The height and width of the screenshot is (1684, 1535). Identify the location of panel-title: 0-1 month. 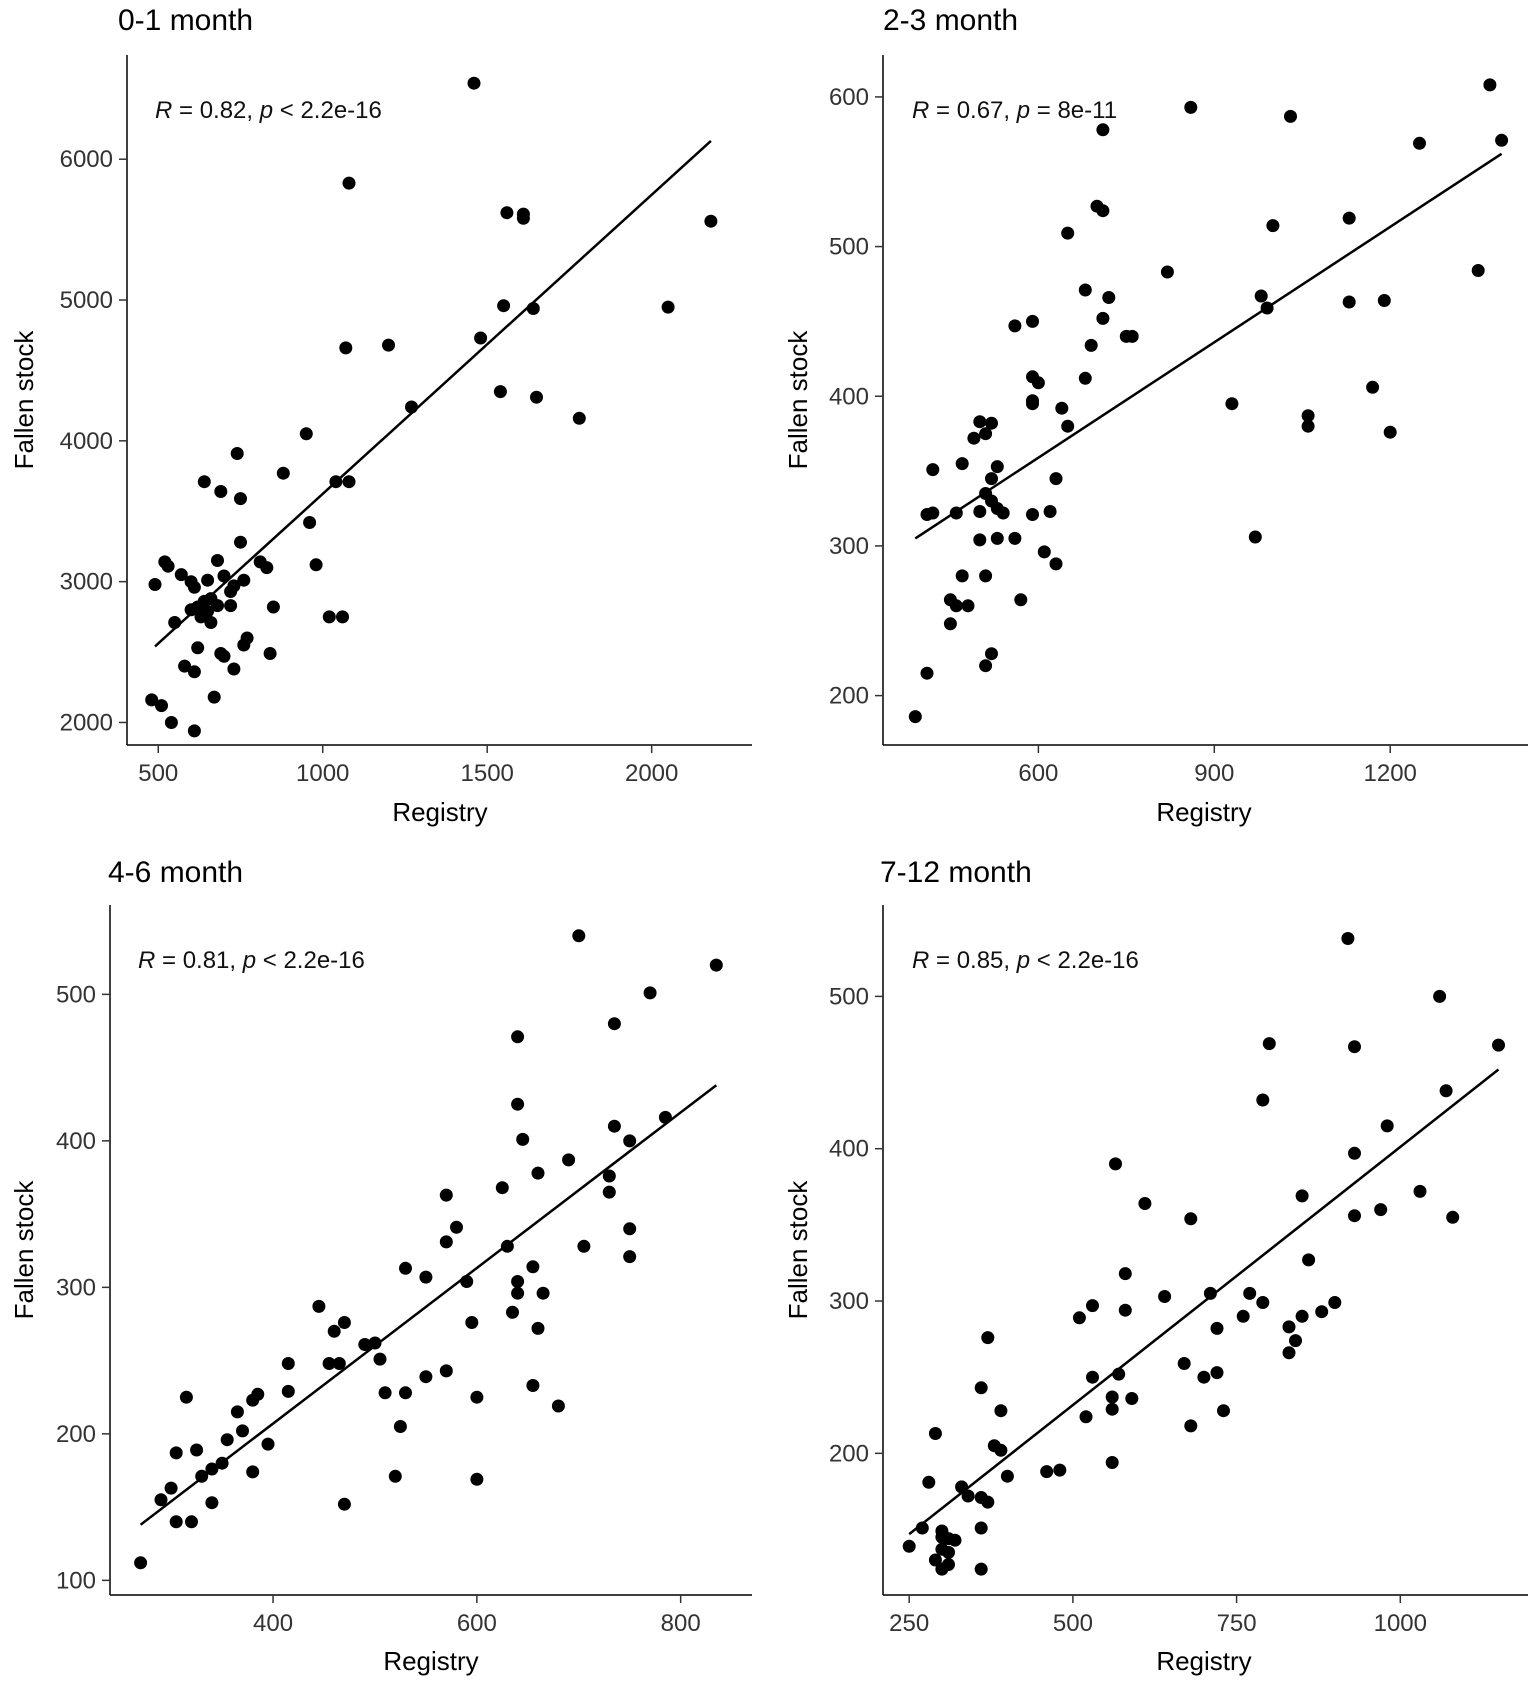
(185, 20).